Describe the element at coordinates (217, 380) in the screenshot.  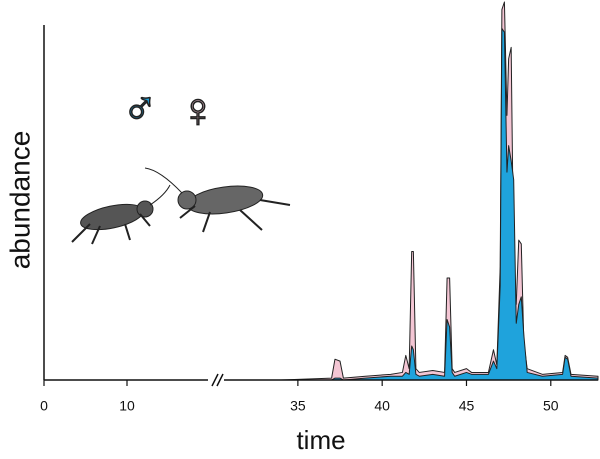
I see `axis-break` at that location.